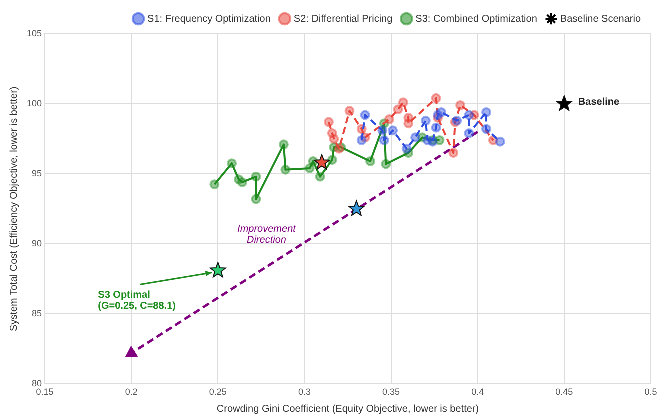  Describe the element at coordinates (343, 19) in the screenshot. I see `legend-label: S2: Differential Pricing` at that location.